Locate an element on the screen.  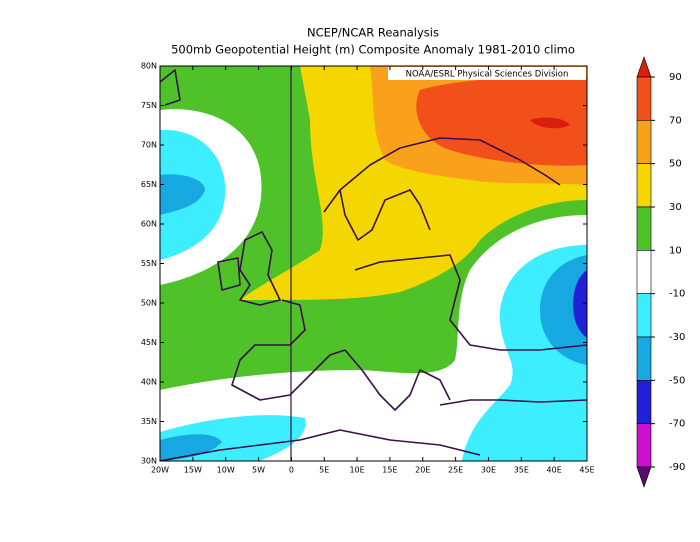
colorbar-label: 10 is located at coordinates (675, 250).